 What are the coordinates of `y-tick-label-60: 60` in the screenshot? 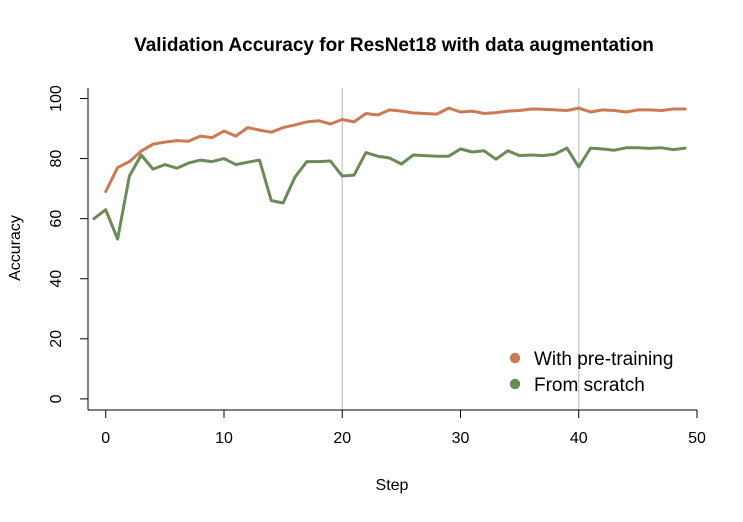 It's located at (56, 219).